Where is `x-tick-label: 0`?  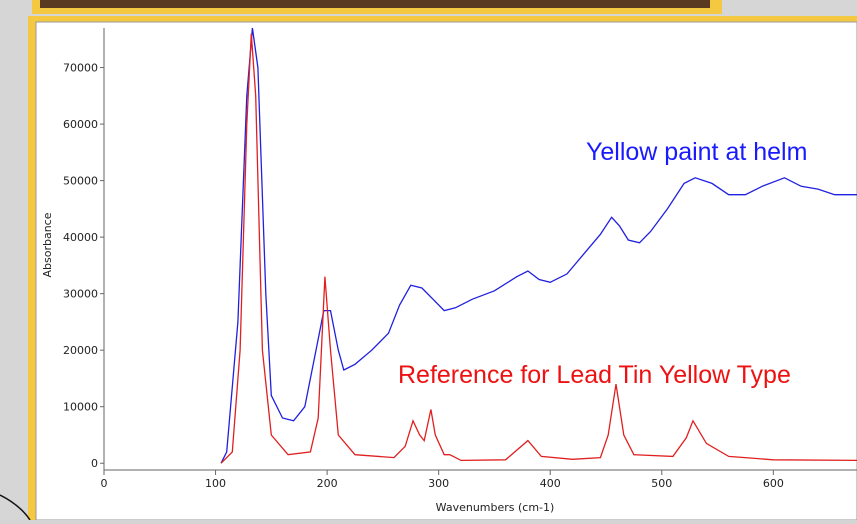 x-tick-label: 0 is located at coordinates (104, 483).